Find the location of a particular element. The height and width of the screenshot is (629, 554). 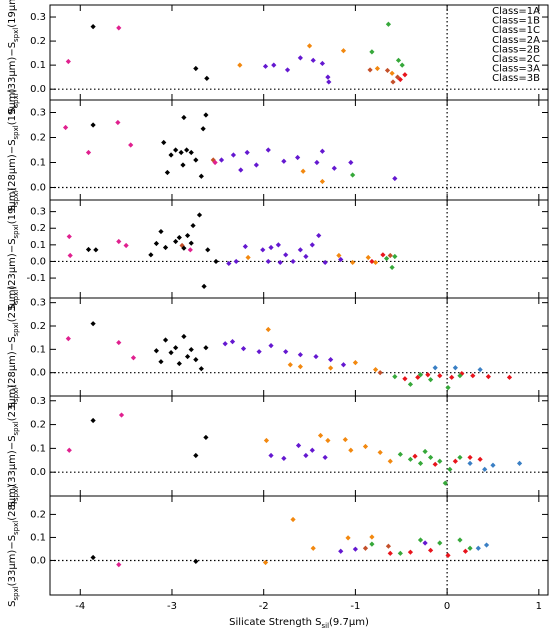

y-axis-label: Sspxl(33μm)−Sspxl(28μm) is located at coordinates (13, 545).